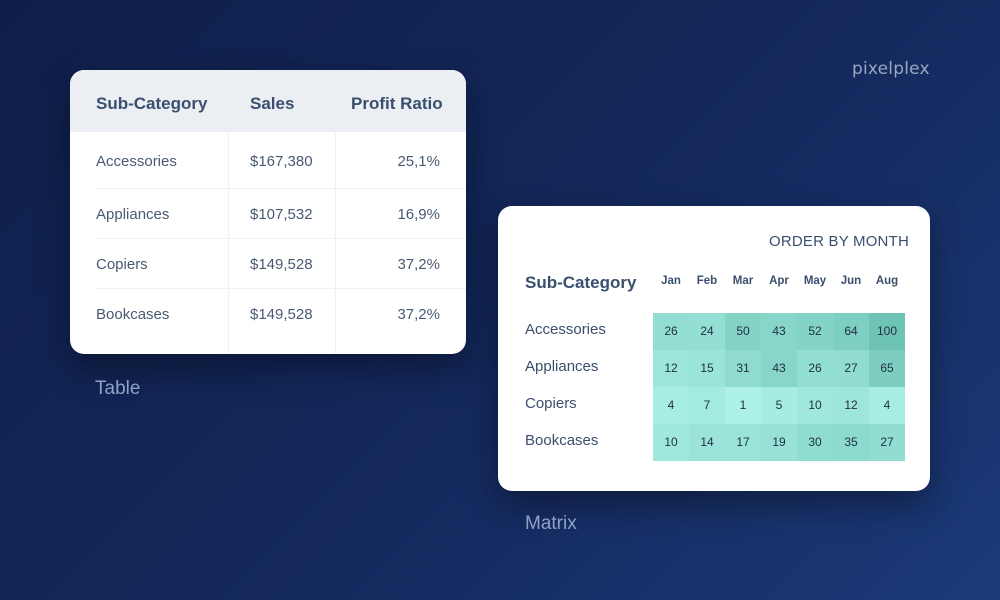 This screenshot has height=600, width=1000. I want to click on table-header-subcategory: Sub-Category, so click(152, 103).